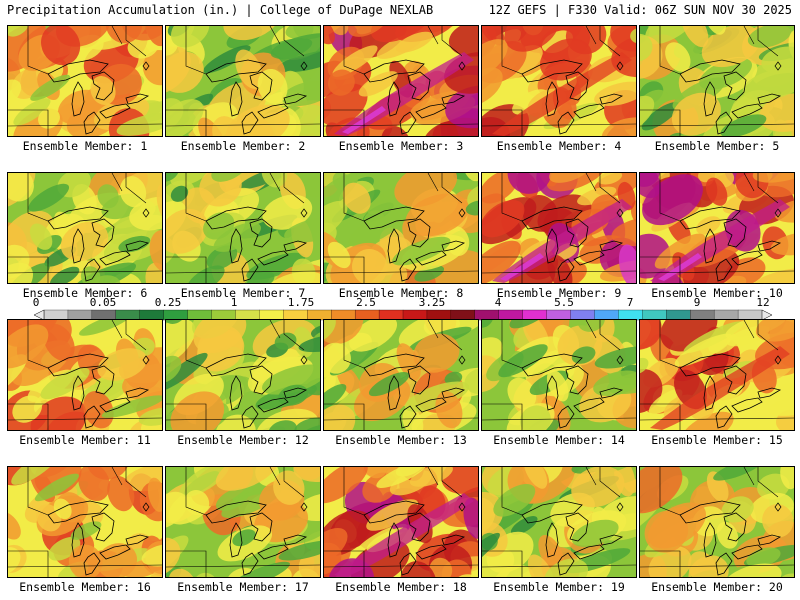 This screenshot has width=800, height=600. I want to click on ensemble-member-label: Ensemble Member: 5, so click(717, 146).